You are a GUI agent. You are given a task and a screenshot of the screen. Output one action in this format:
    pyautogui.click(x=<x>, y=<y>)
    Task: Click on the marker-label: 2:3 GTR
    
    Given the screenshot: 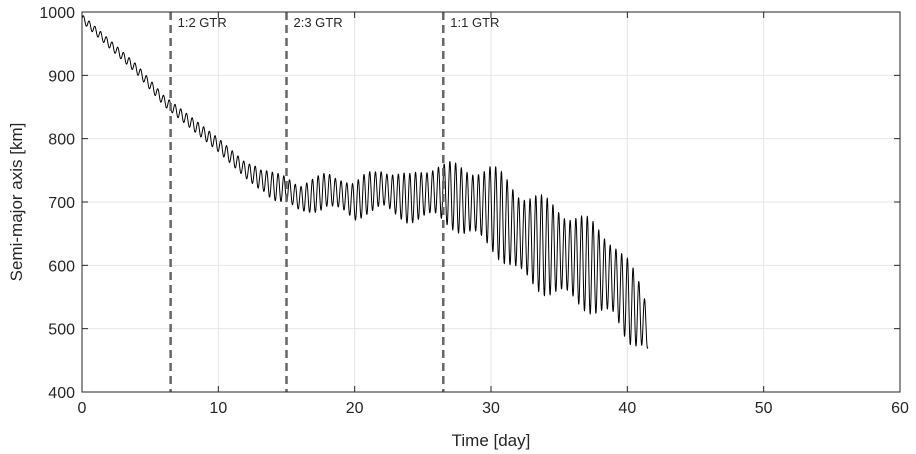 What is the action you would take?
    pyautogui.click(x=318, y=22)
    